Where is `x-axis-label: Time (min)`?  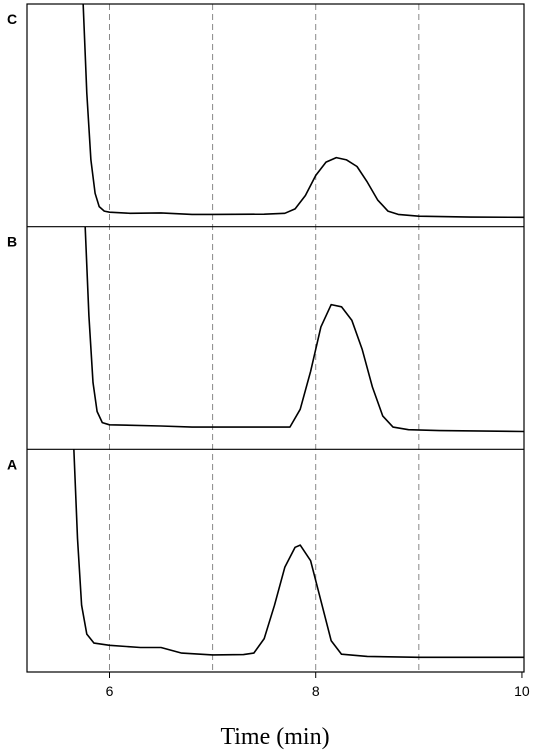 x-axis-label: Time (min) is located at coordinates (274, 737).